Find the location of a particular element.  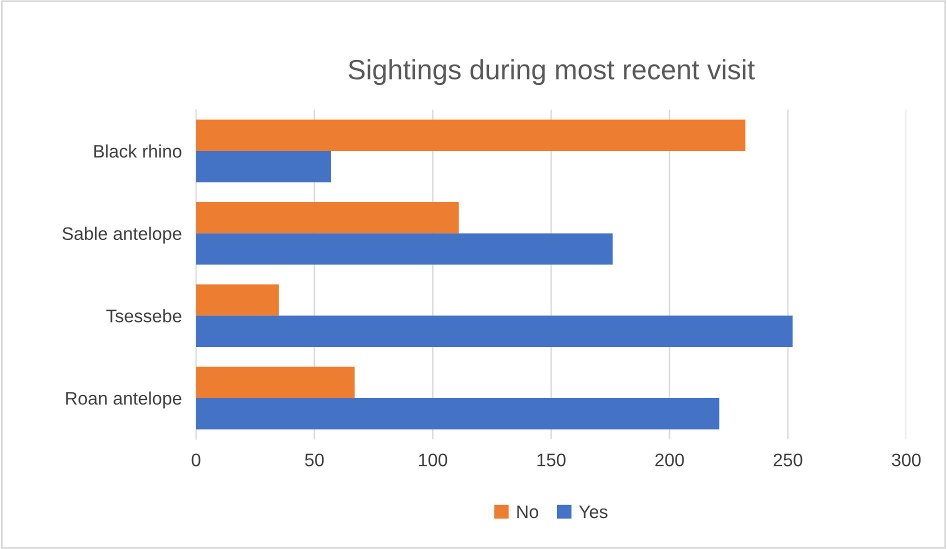

legend-label: No is located at coordinates (527, 512).